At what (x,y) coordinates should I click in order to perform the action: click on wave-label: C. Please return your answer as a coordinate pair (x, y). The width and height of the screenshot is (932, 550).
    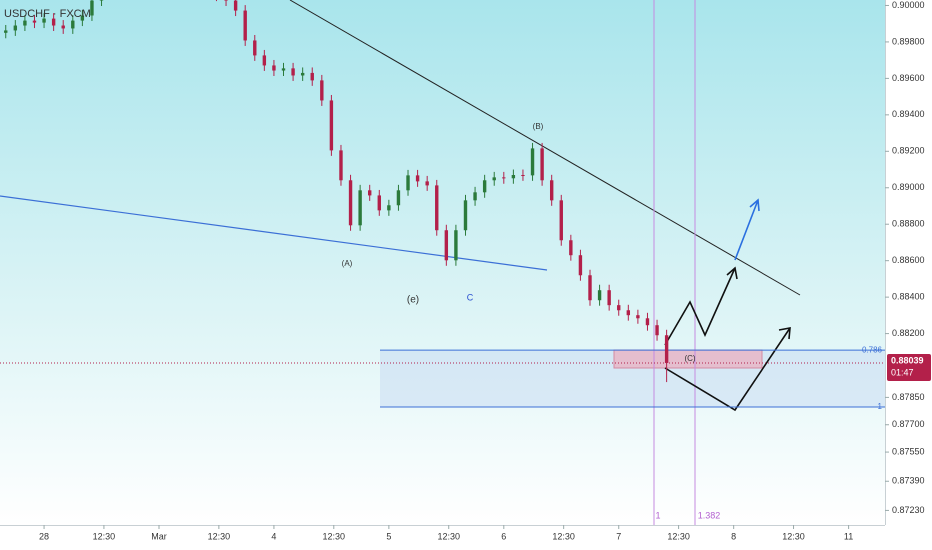
    Looking at the image, I should click on (470, 297).